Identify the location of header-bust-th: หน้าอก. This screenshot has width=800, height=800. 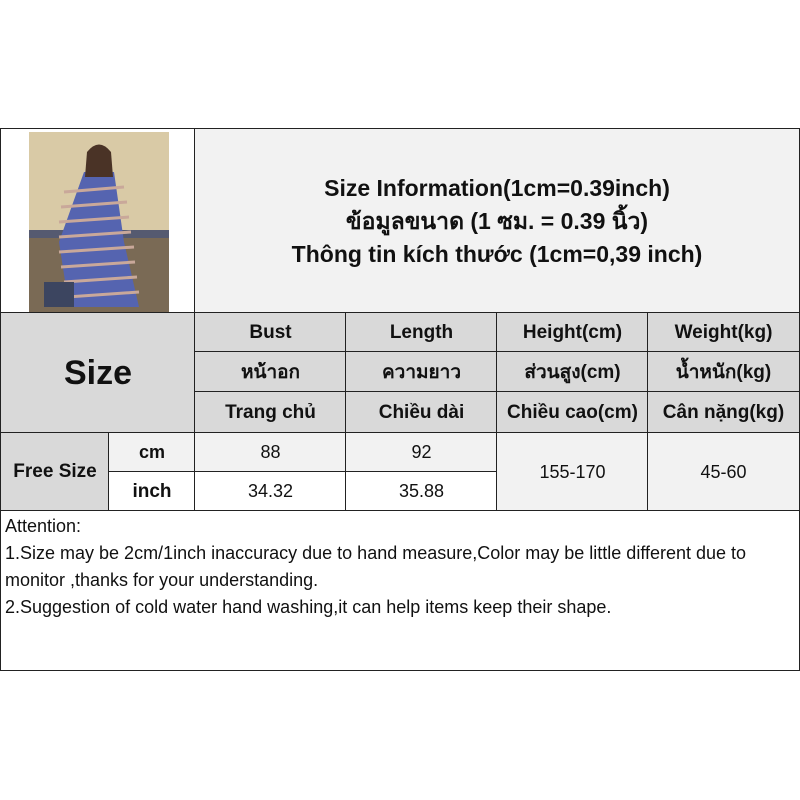
(270, 372).